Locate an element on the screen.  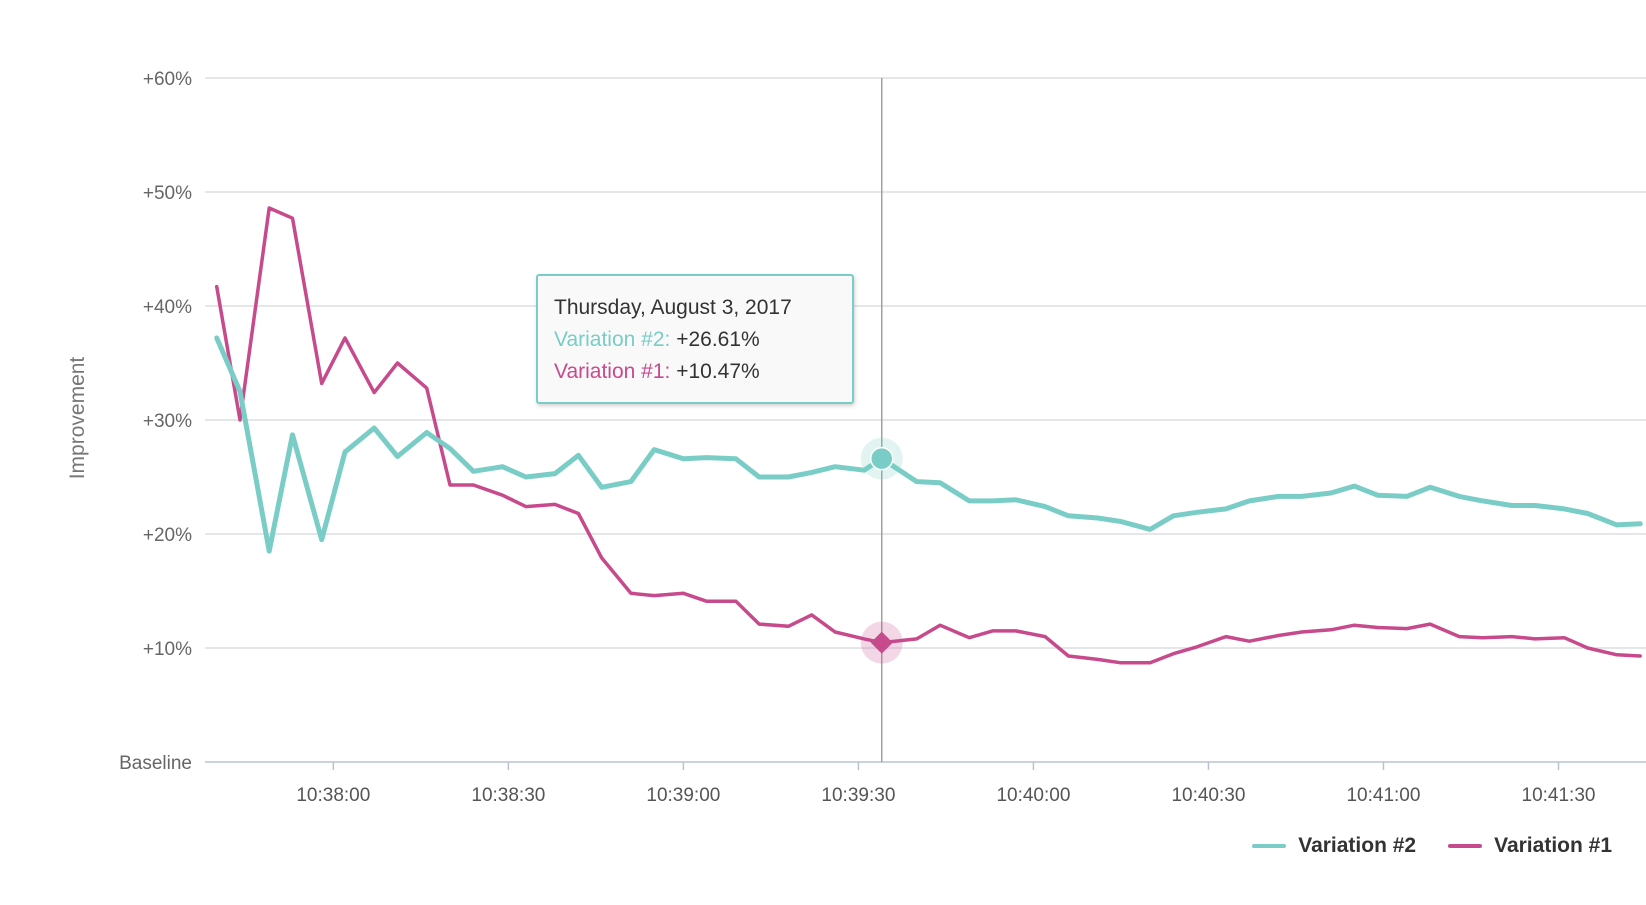
y-tick-label: +50% is located at coordinates (167, 193).